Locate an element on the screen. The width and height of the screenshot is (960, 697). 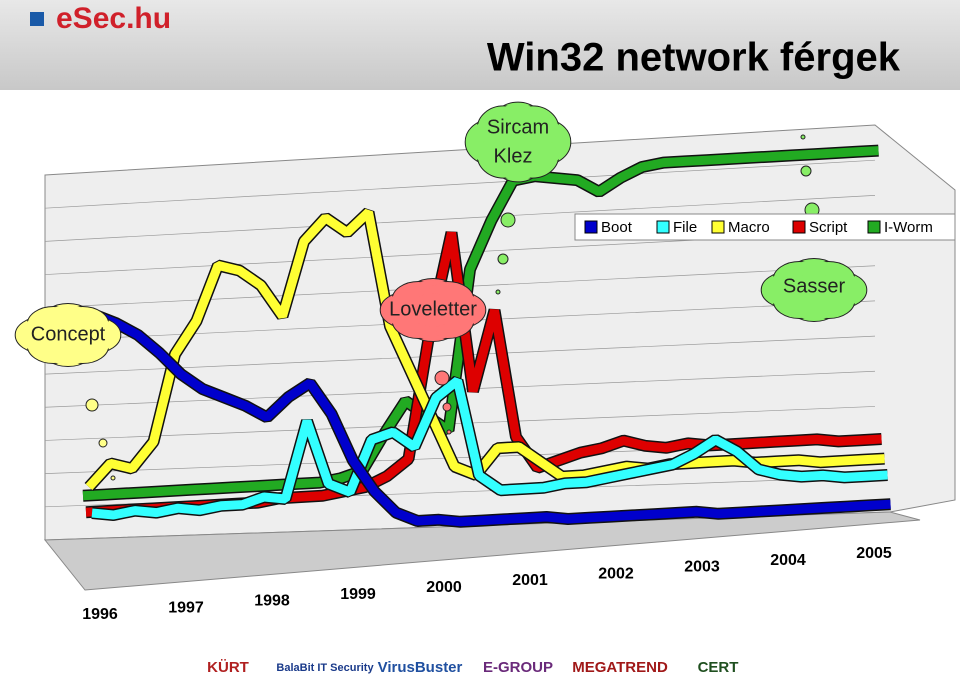
x-tick-label: 2003 is located at coordinates (702, 567).